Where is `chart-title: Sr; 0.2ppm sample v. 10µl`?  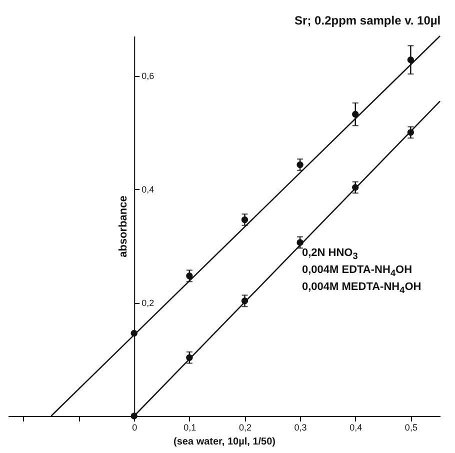 chart-title: Sr; 0.2ppm sample v. 10µl is located at coordinates (367, 20).